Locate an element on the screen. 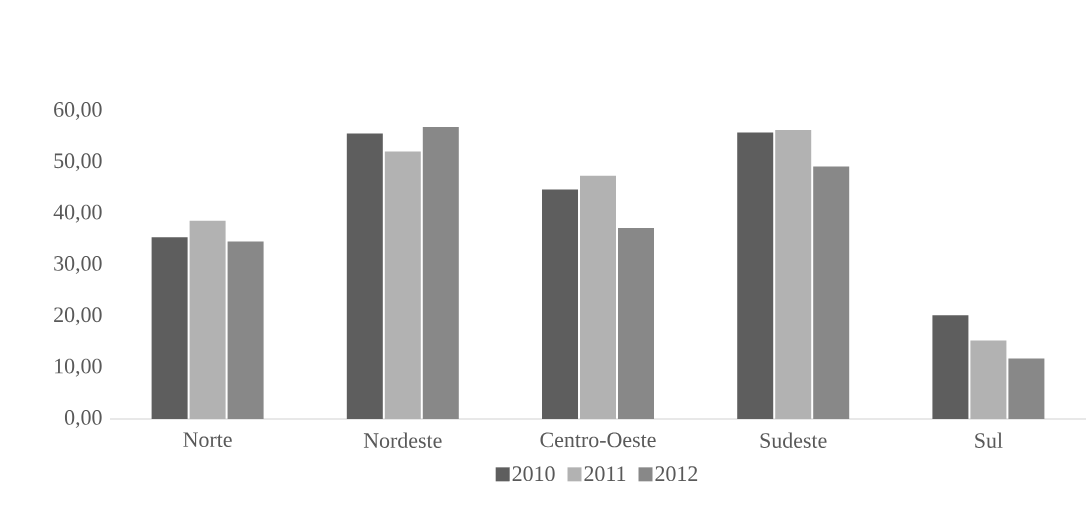 The image size is (1086, 530). x-tick-label: Norte is located at coordinates (207, 440).